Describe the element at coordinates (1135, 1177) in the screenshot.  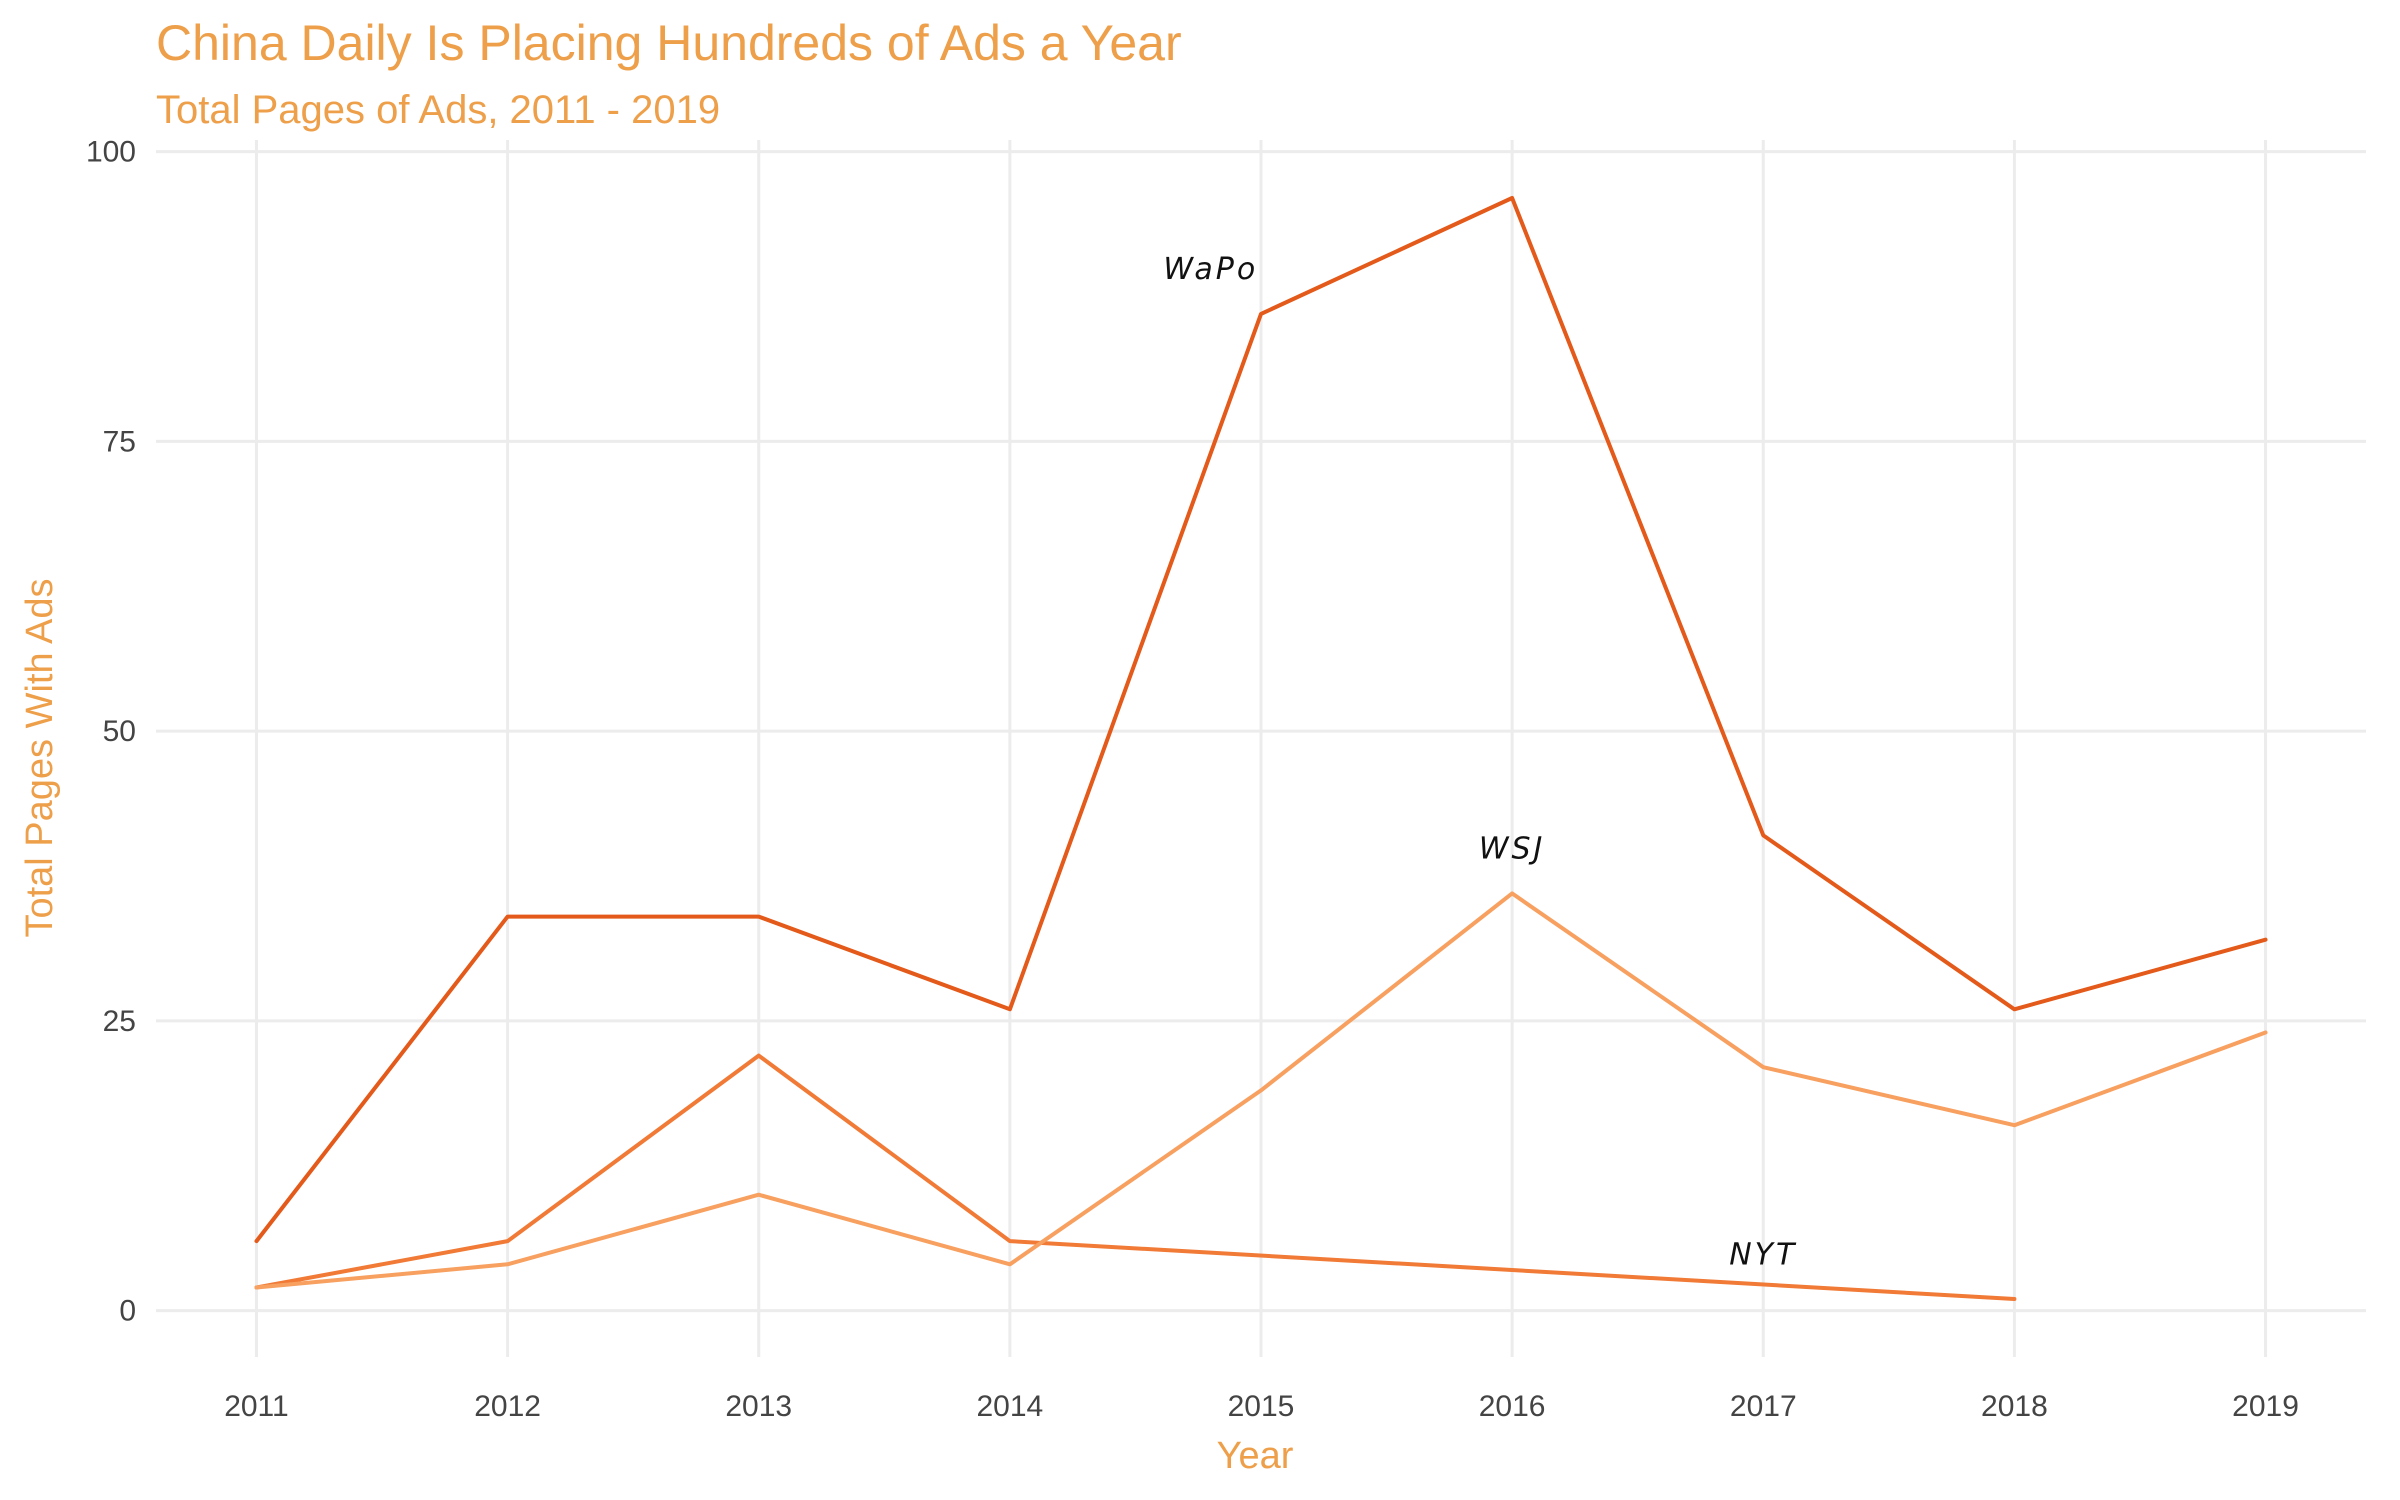
I see `series-line-nyt` at that location.